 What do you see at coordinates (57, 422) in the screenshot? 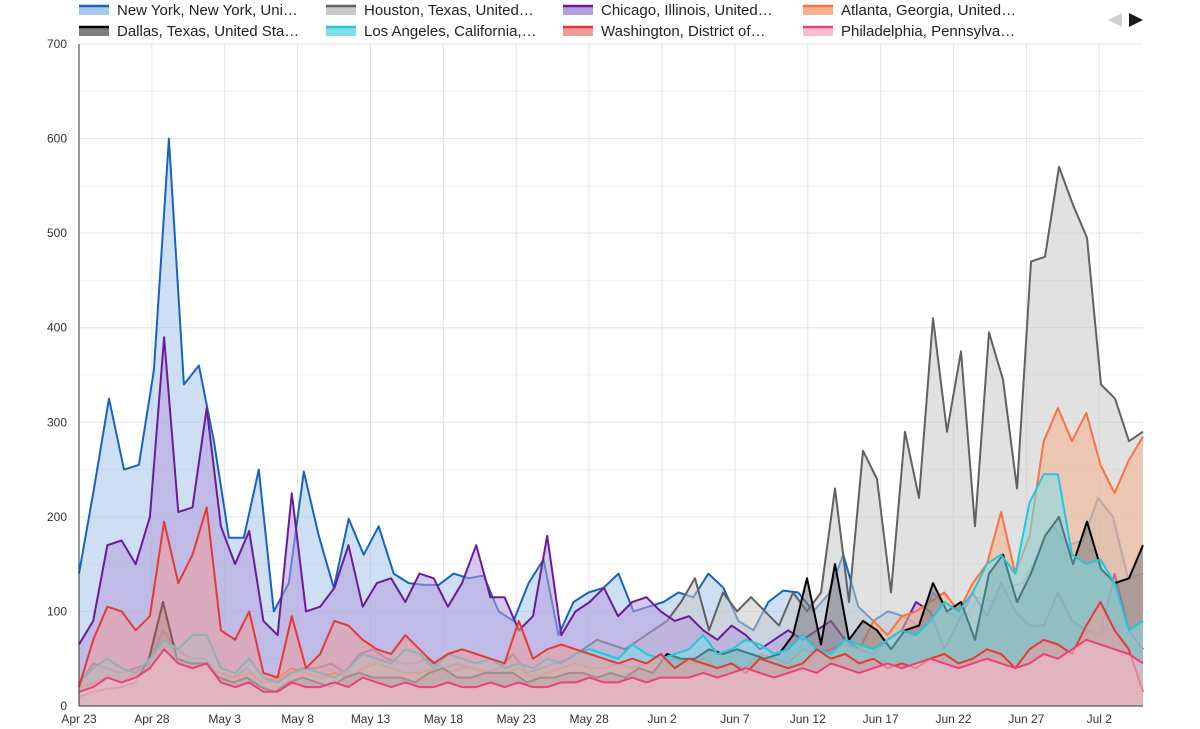
I see `y-tick-label: 300` at bounding box center [57, 422].